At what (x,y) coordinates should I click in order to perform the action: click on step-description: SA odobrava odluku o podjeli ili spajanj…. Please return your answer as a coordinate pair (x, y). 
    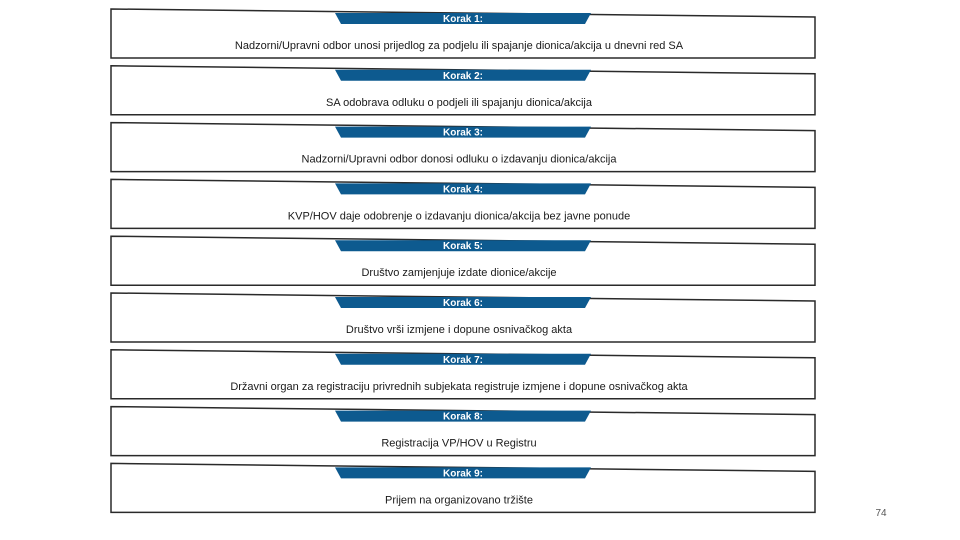
    Looking at the image, I should click on (459, 103).